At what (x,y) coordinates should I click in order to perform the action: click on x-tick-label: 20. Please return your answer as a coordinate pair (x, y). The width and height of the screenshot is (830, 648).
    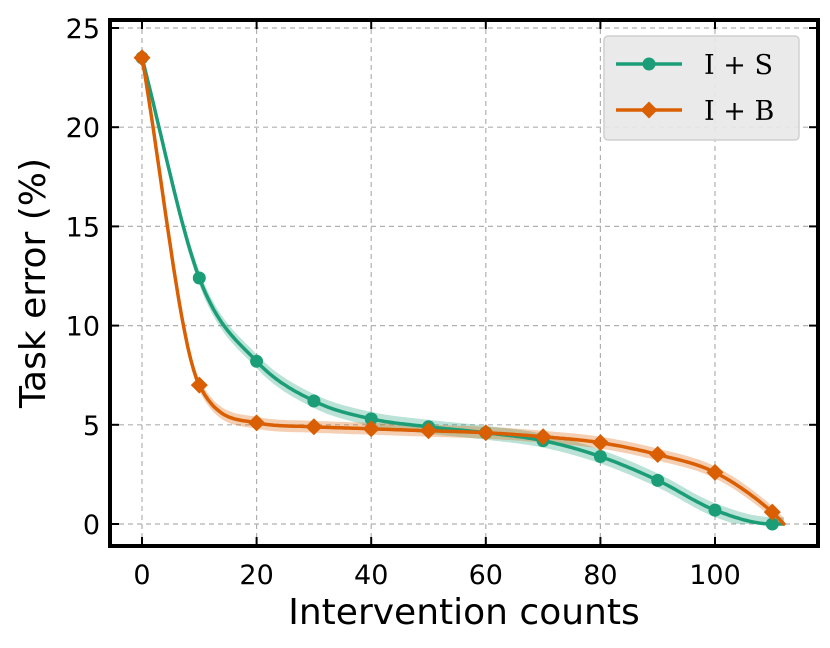
    Looking at the image, I should click on (256, 575).